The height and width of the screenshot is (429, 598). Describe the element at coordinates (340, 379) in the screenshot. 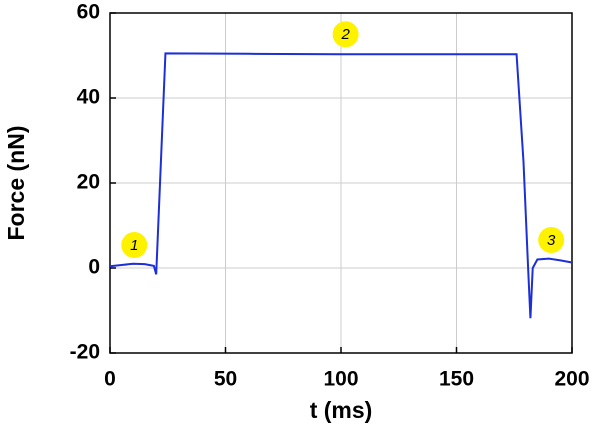

I see `x-tick-label: 100` at that location.